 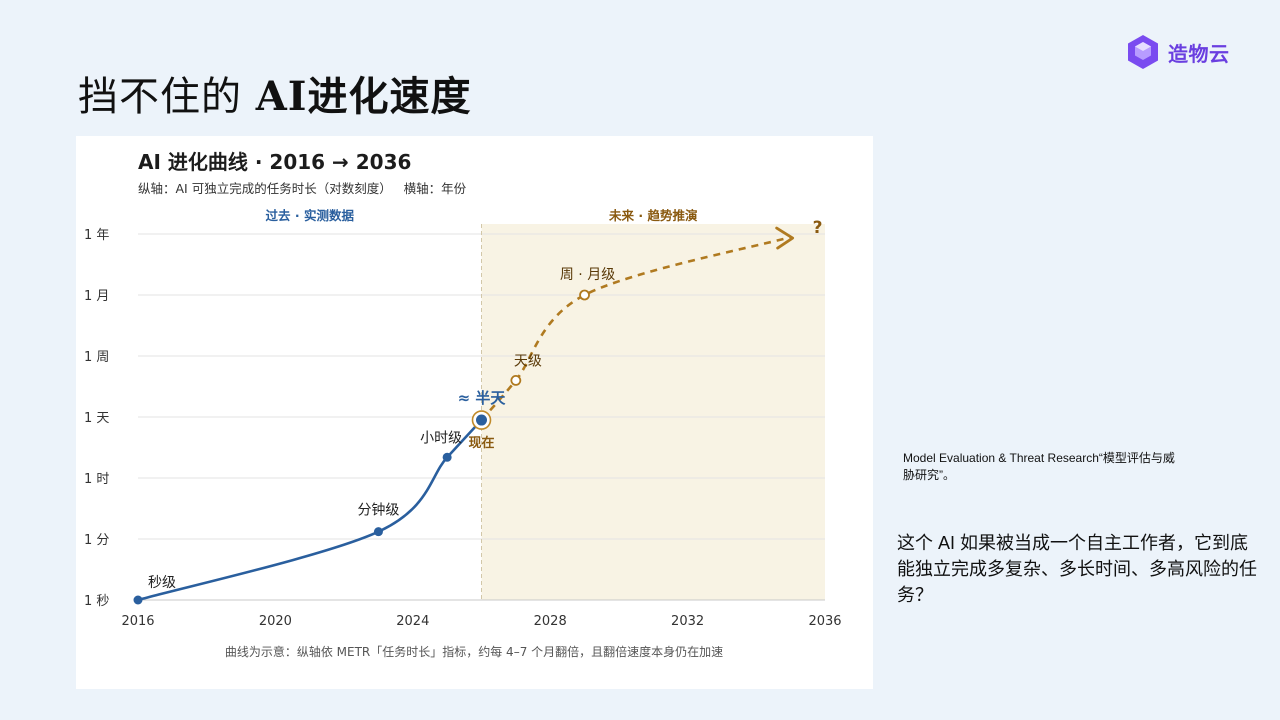 What do you see at coordinates (482, 398) in the screenshot?
I see `now-value-label: ≈ 半天` at bounding box center [482, 398].